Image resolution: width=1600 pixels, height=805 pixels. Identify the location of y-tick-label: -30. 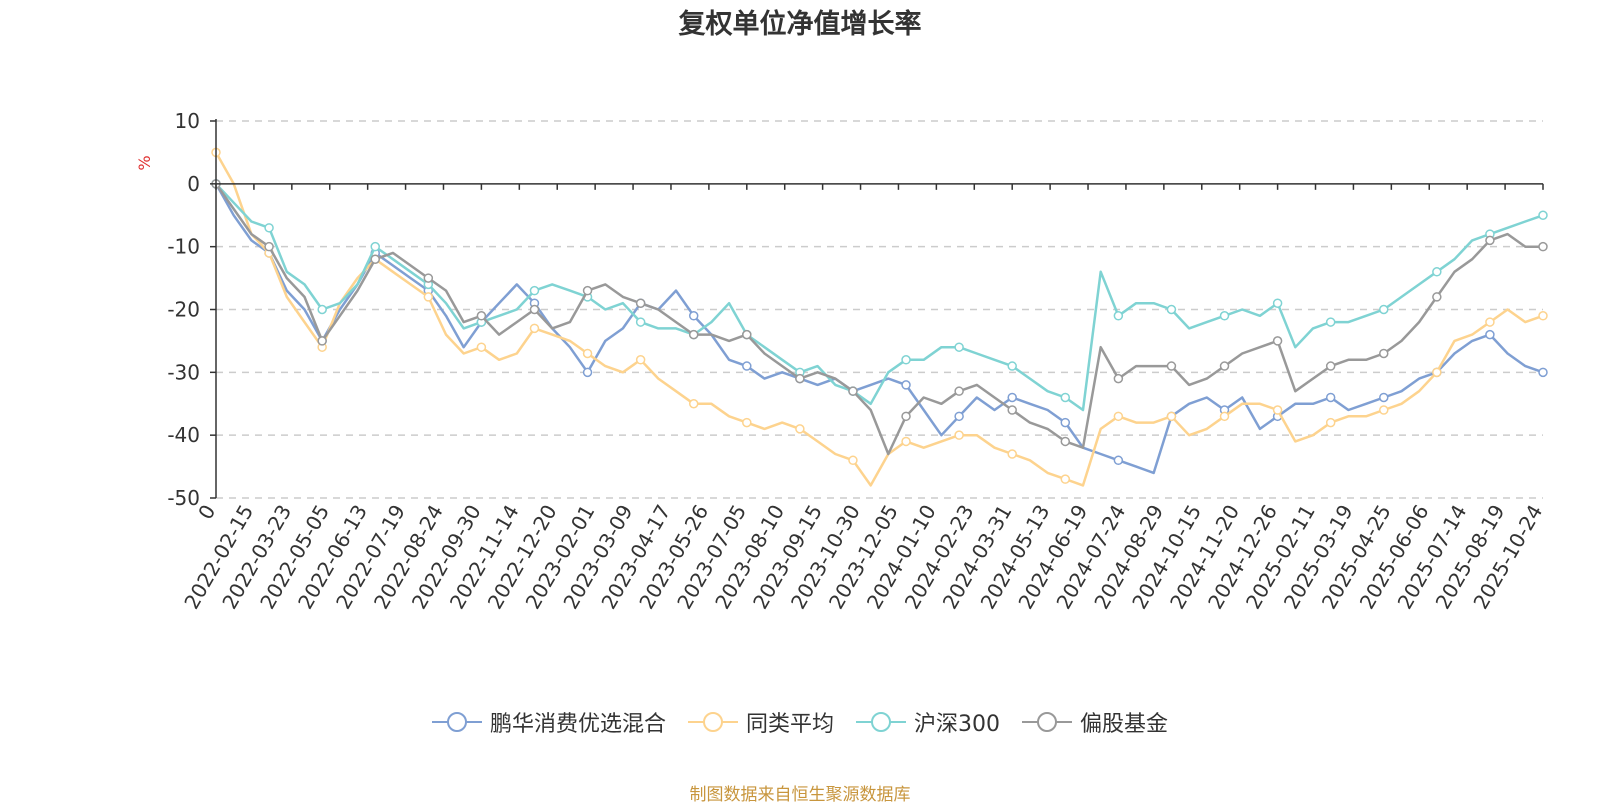
(183, 372).